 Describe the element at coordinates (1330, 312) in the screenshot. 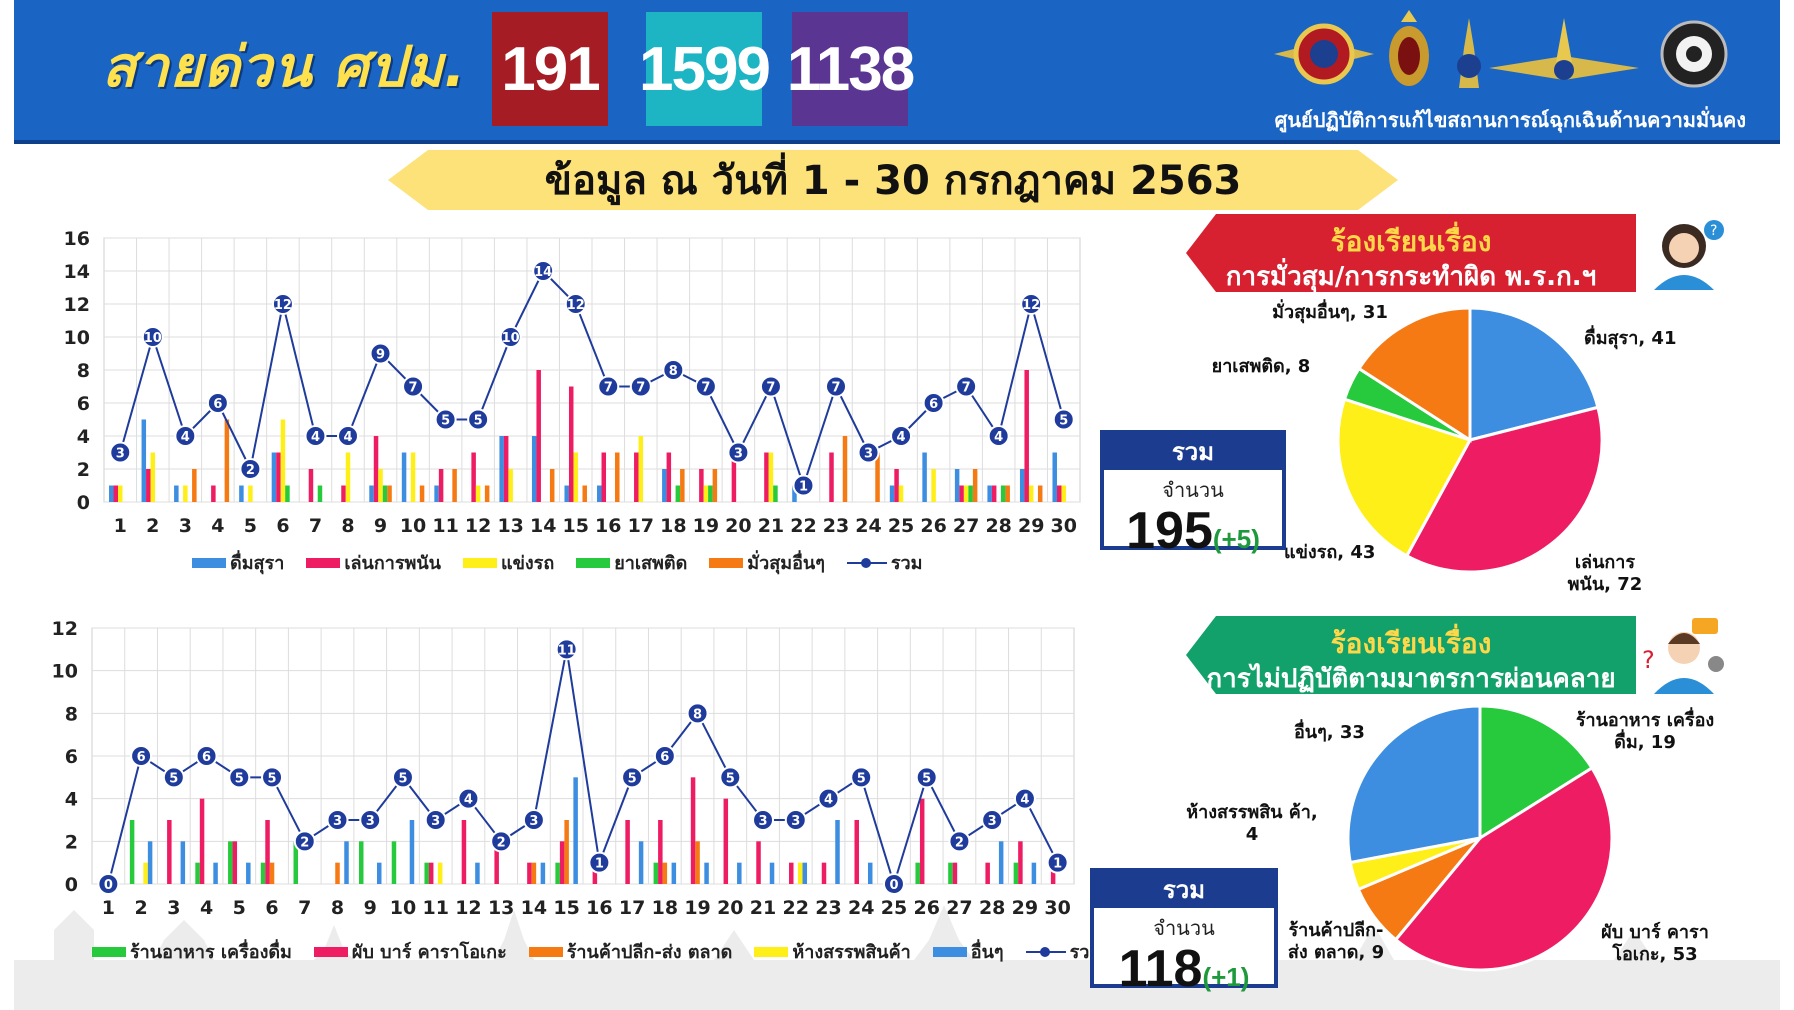

I see `pie1-label-other: มั่วสุมอื่นๆ, 31` at that location.